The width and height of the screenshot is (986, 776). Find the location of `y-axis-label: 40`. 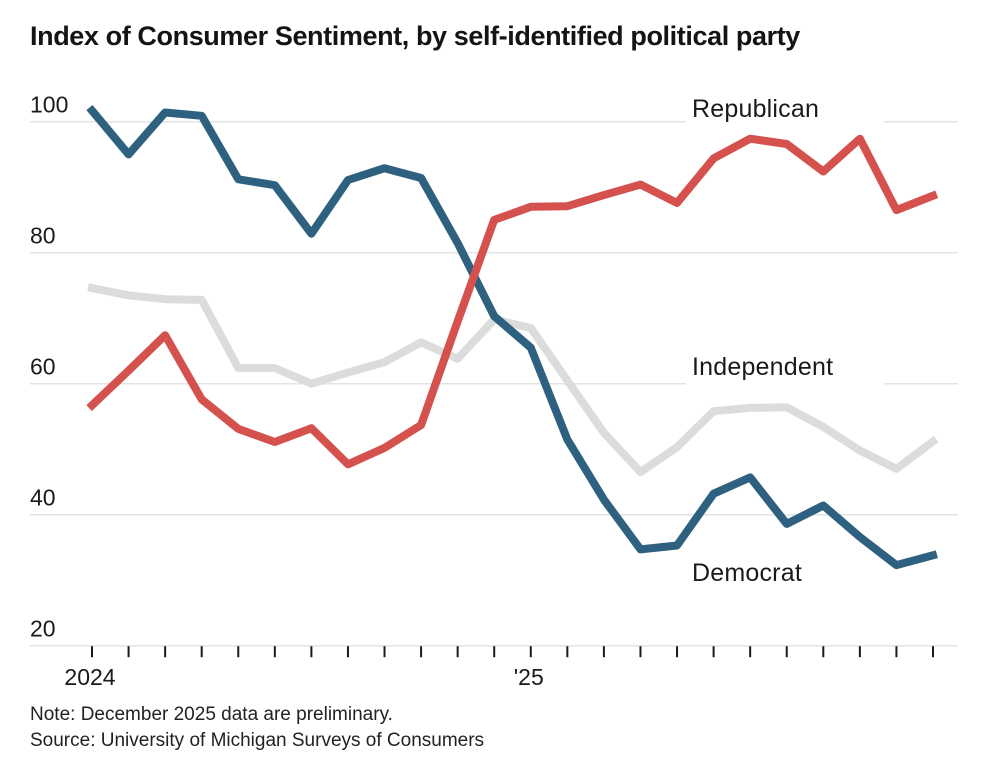

y-axis-label: 40 is located at coordinates (43, 498).